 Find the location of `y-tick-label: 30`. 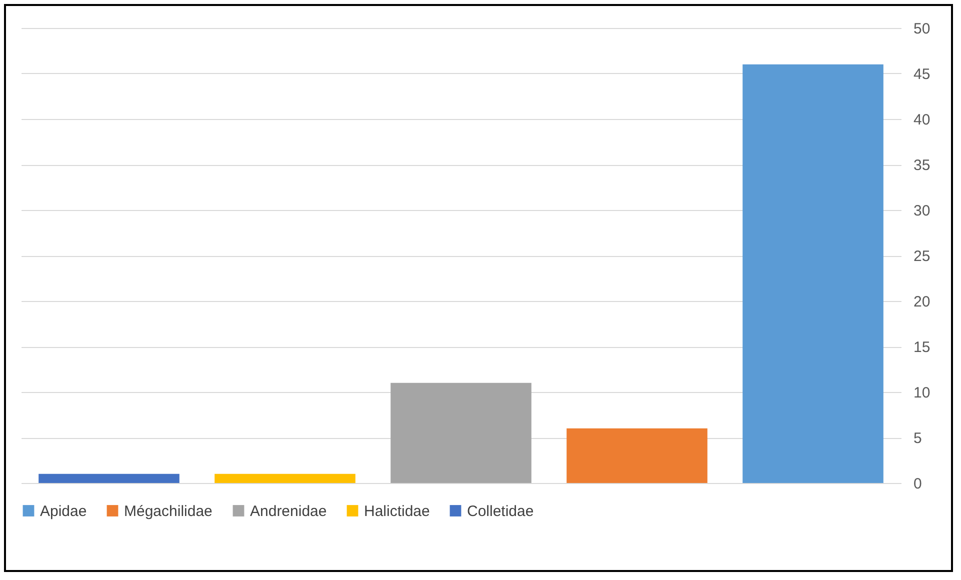

y-tick-label: 30 is located at coordinates (922, 211).